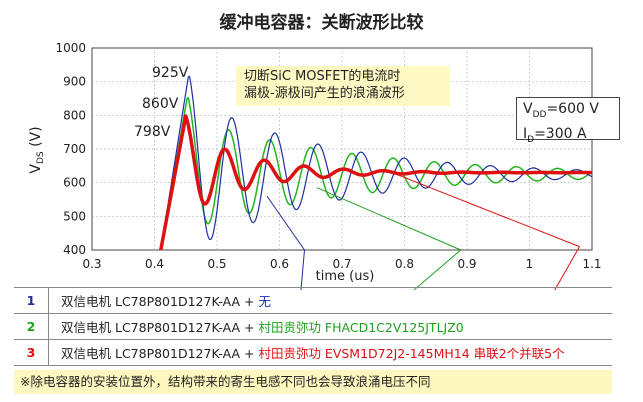  Describe the element at coordinates (591, 264) in the screenshot. I see `x-tick-label: 1.1` at that location.